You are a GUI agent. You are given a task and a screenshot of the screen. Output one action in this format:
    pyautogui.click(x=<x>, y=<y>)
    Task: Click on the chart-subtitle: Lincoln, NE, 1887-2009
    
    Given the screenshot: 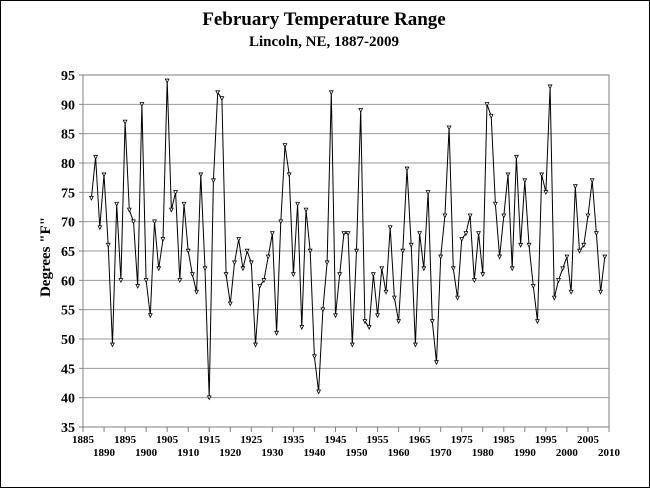 What is the action you would take?
    pyautogui.click(x=324, y=42)
    